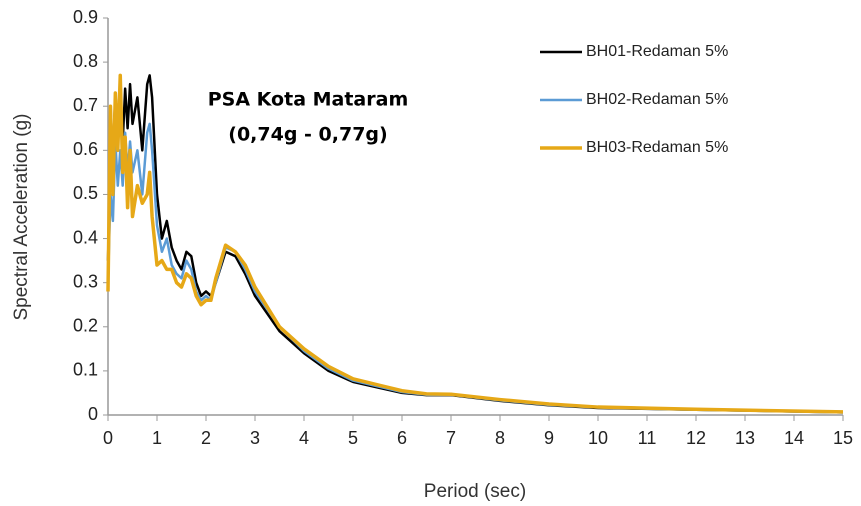  Describe the element at coordinates (657, 147) in the screenshot. I see `legend-label: BH03-Redaman 5%` at that location.